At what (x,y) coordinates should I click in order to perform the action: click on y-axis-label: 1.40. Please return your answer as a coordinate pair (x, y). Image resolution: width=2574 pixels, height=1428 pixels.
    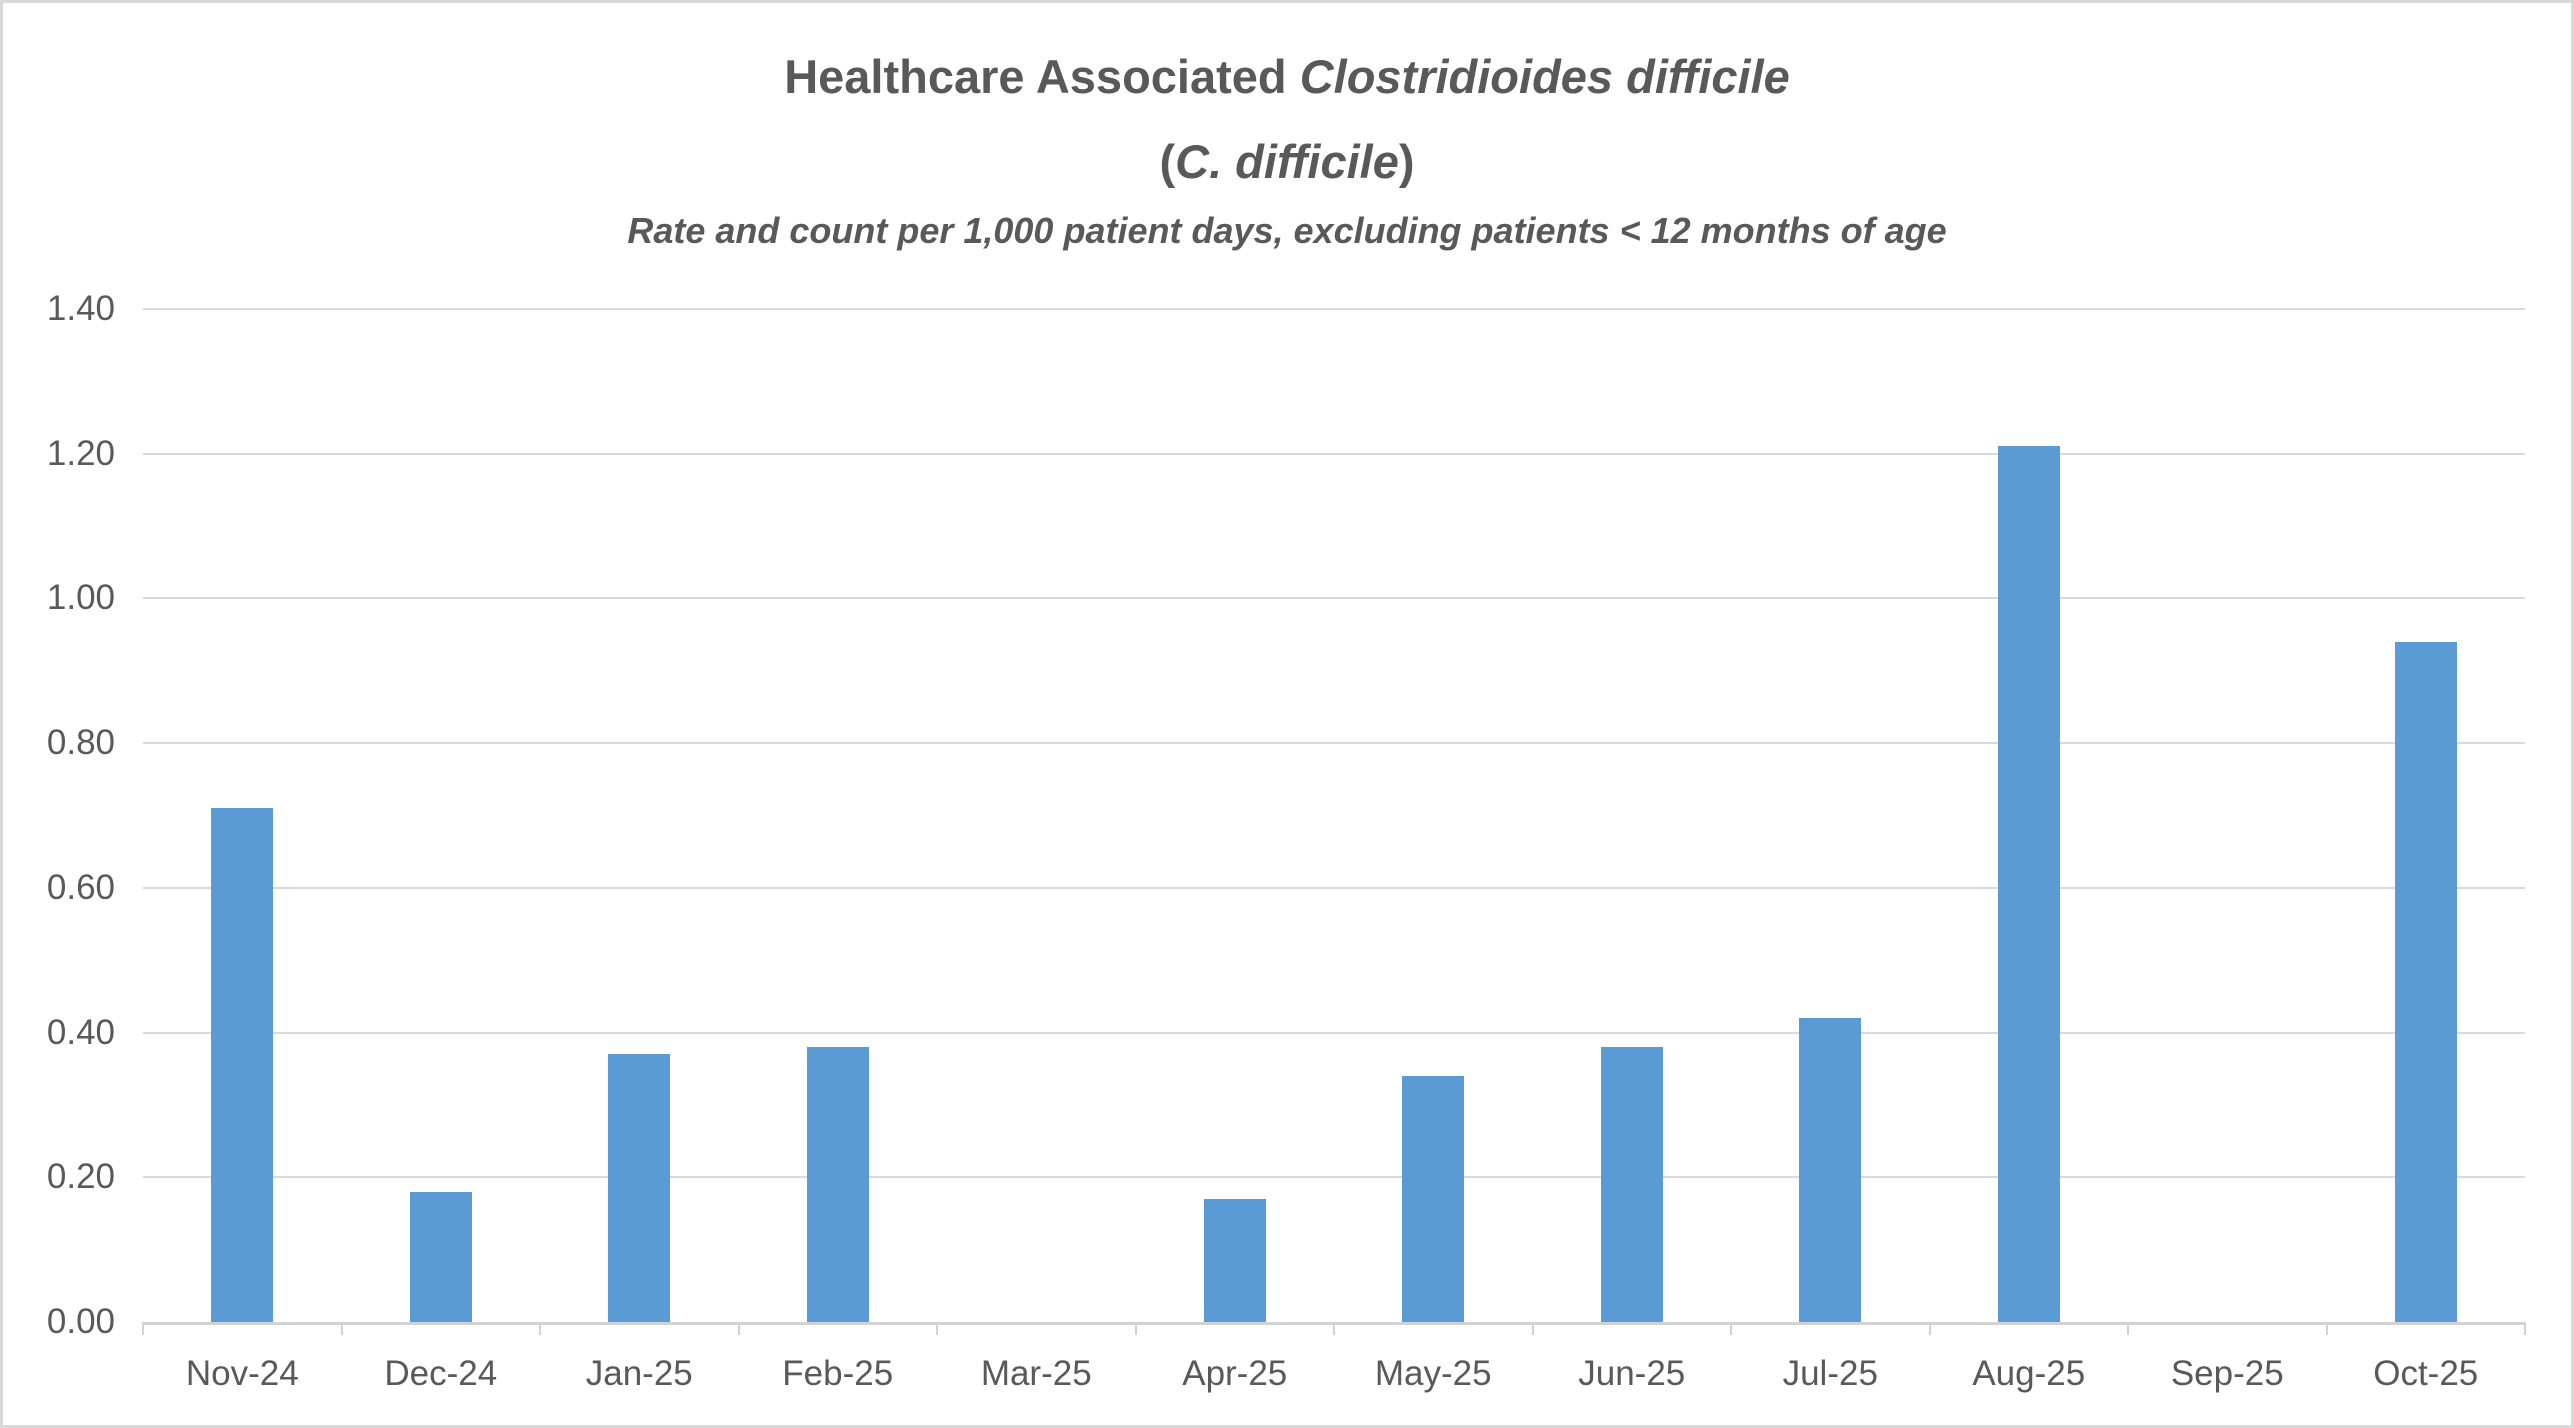
    Looking at the image, I should click on (80, 308).